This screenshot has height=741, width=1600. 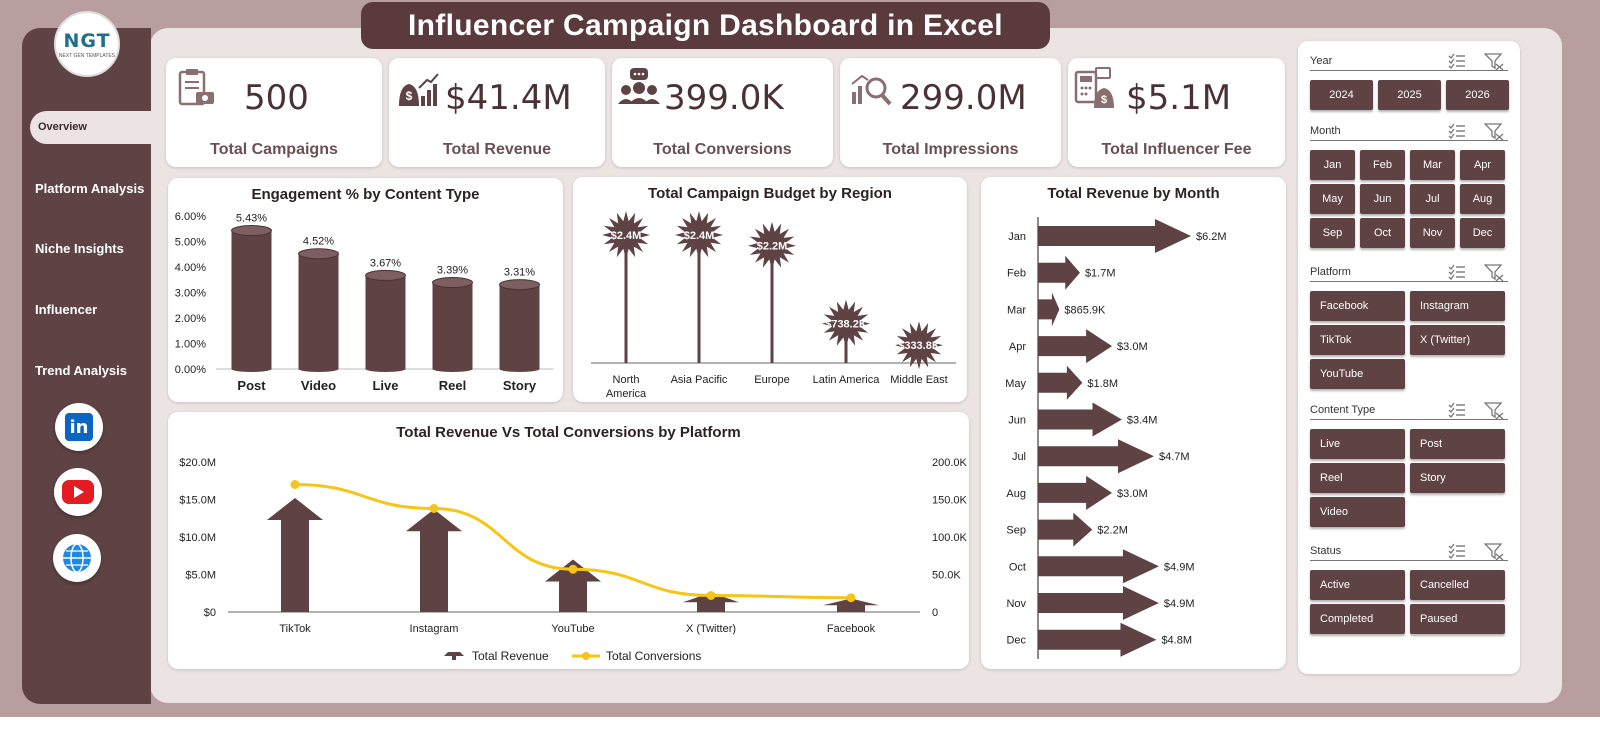 What do you see at coordinates (1059, 272) in the screenshot?
I see `bar-feb` at bounding box center [1059, 272].